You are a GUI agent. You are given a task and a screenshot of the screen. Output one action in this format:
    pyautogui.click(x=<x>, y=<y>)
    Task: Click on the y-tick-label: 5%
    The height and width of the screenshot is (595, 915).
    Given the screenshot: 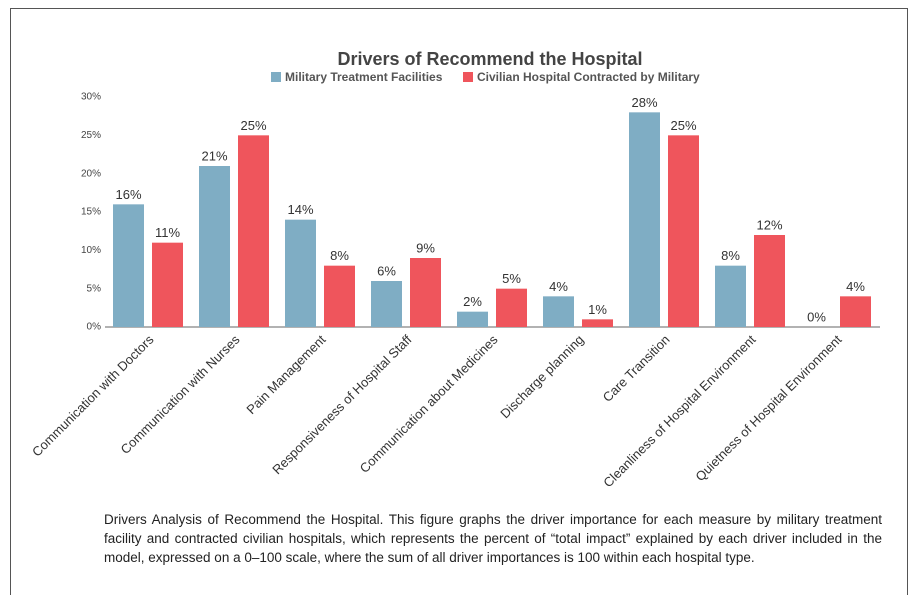 What is the action you would take?
    pyautogui.click(x=94, y=288)
    